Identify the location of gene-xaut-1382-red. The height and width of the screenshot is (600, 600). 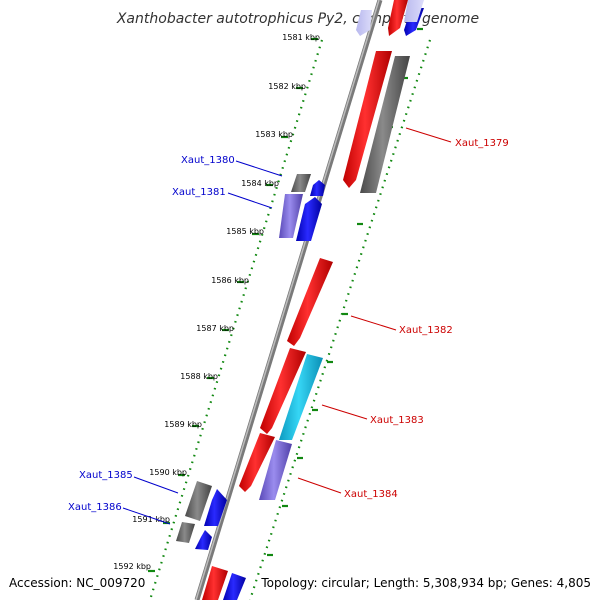
(310, 302).